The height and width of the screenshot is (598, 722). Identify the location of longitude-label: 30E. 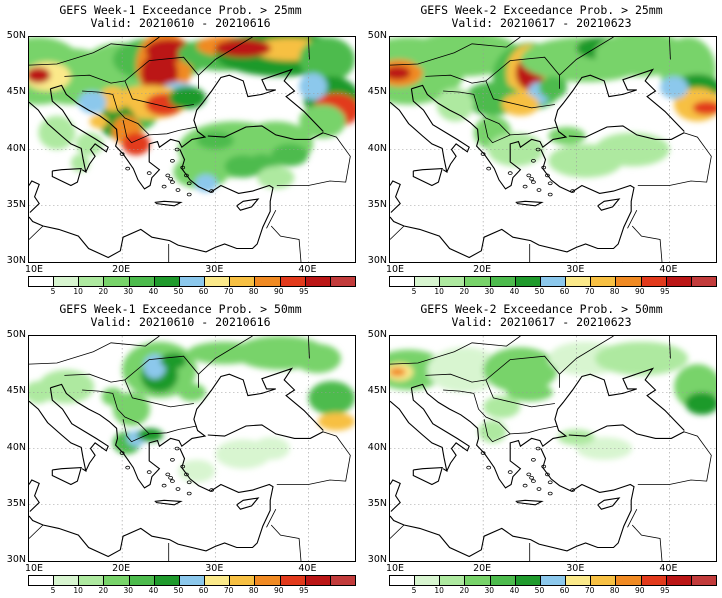
(575, 568).